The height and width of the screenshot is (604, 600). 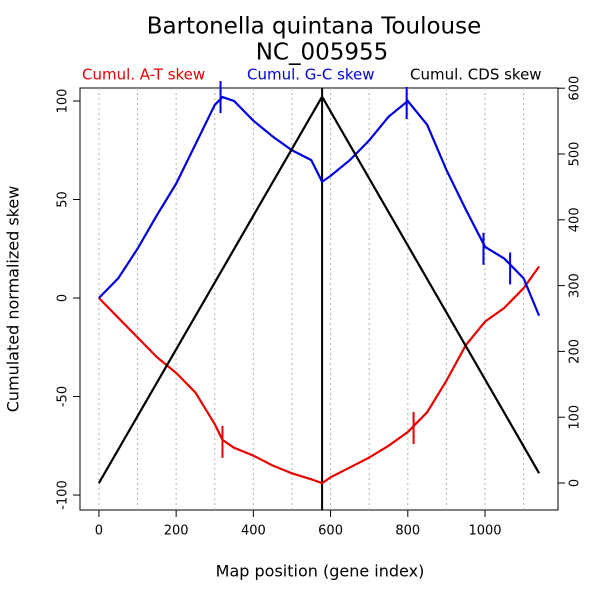 What do you see at coordinates (311, 75) in the screenshot?
I see `legend-label: Cumul. G-C skew` at bounding box center [311, 75].